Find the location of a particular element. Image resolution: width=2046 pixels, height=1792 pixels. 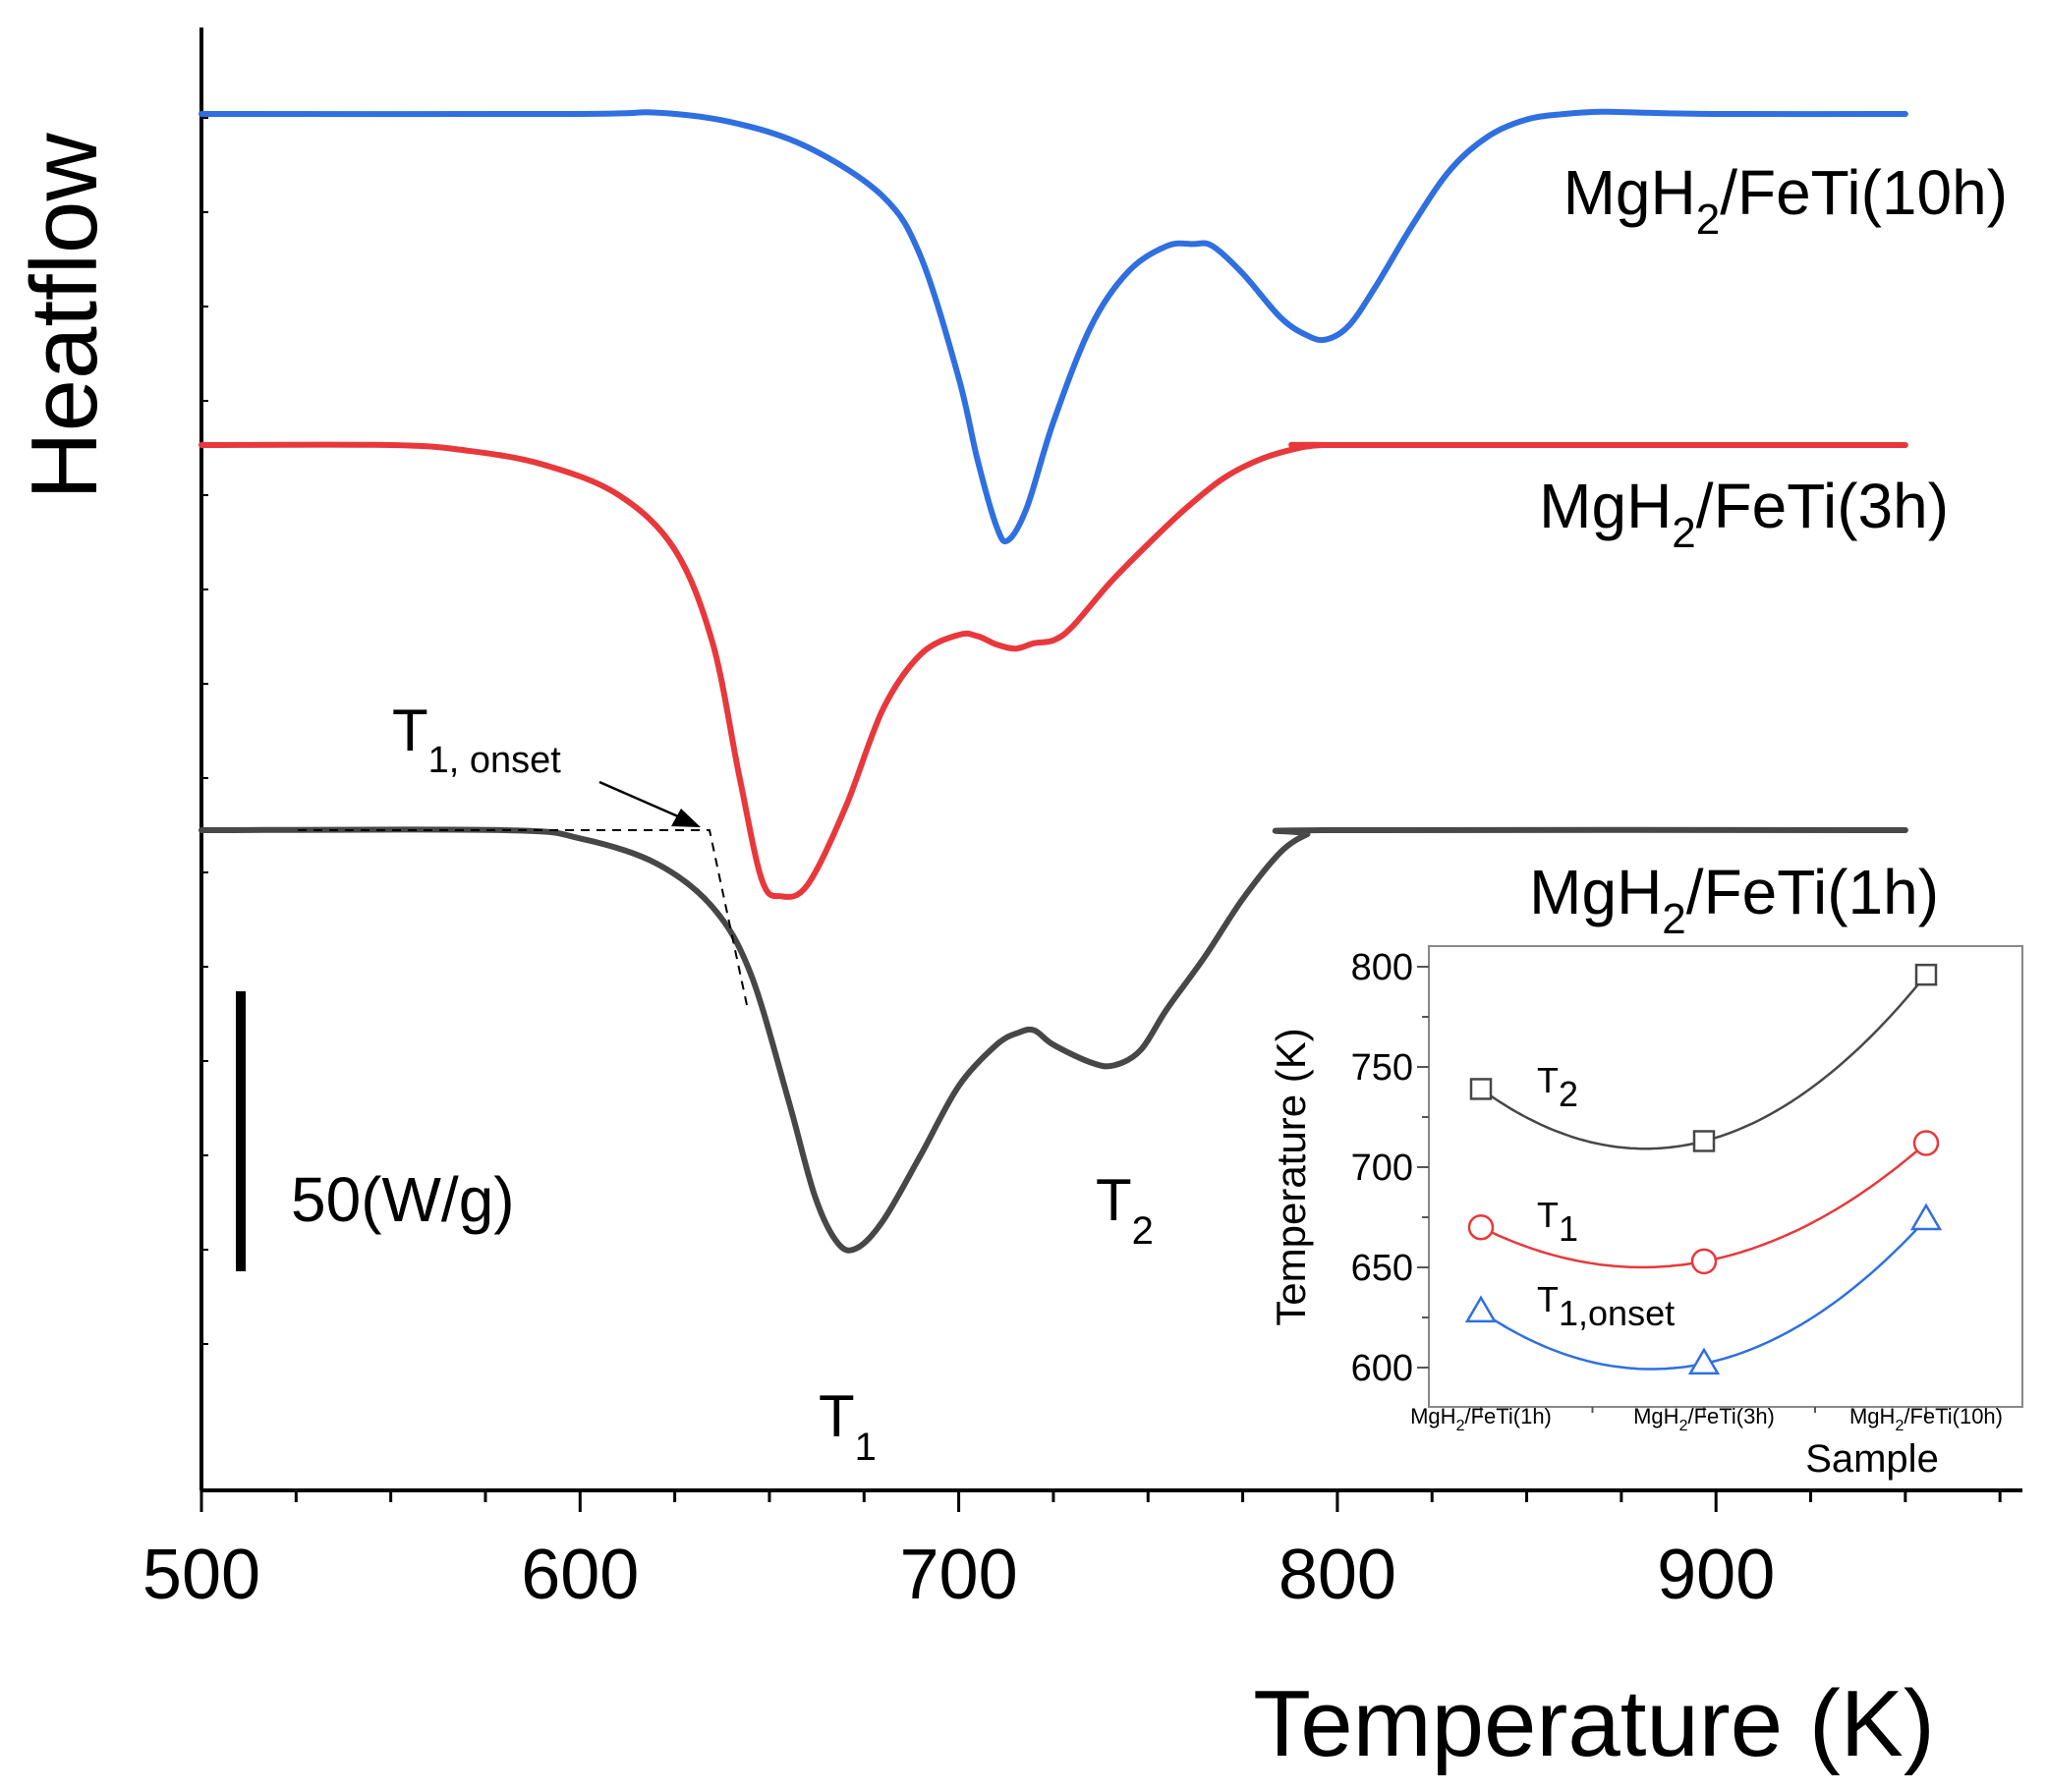

inset-y-tick-label: 750 is located at coordinates (1382, 1068).